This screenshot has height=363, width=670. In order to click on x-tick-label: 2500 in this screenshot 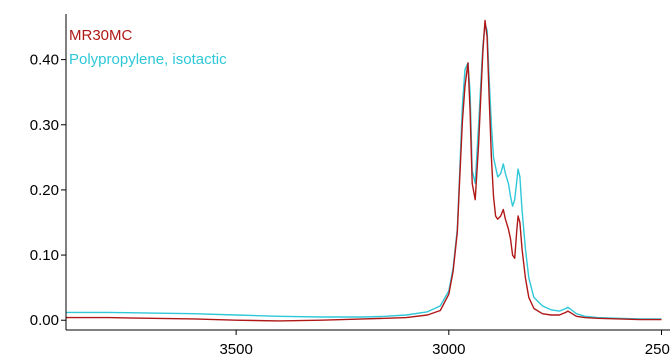, I will do `click(657, 349)`.